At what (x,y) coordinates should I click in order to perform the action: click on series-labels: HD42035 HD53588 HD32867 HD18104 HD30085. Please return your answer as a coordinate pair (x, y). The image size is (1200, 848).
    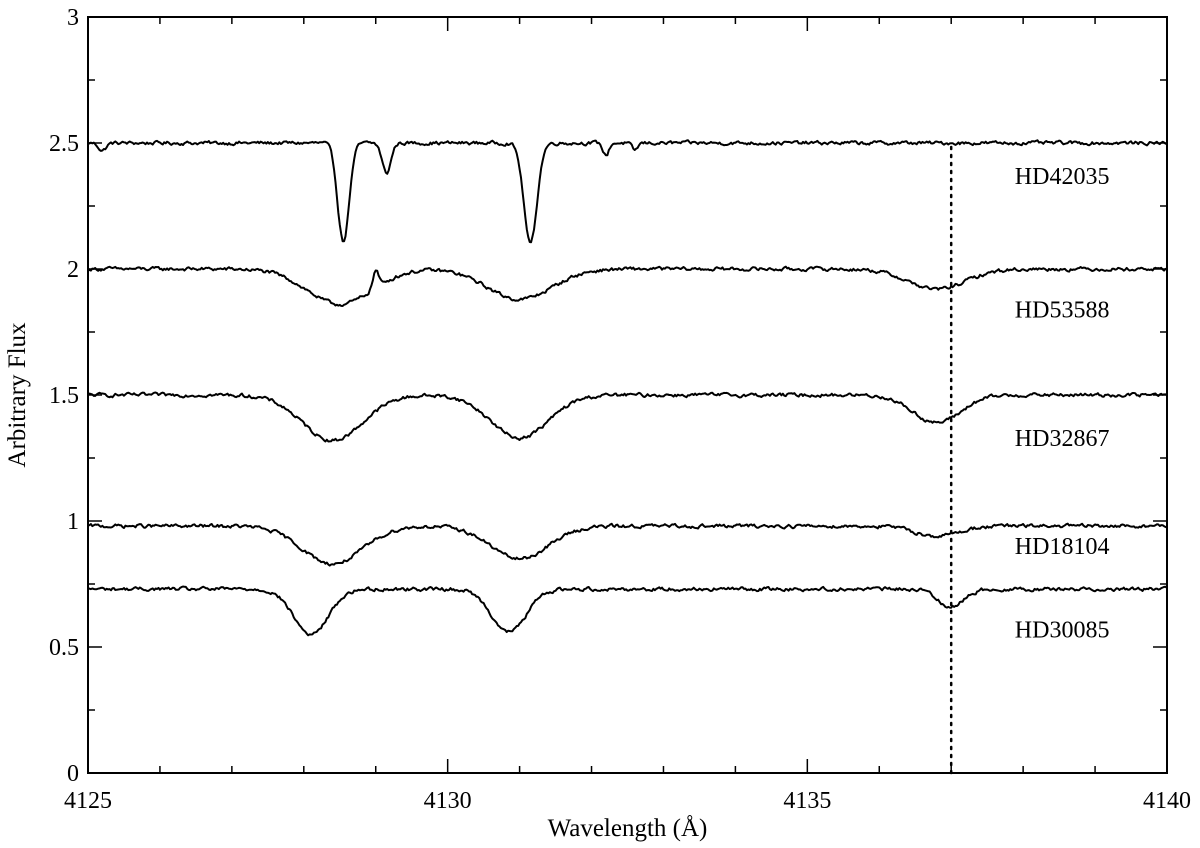
    Looking at the image, I should click on (1062, 404).